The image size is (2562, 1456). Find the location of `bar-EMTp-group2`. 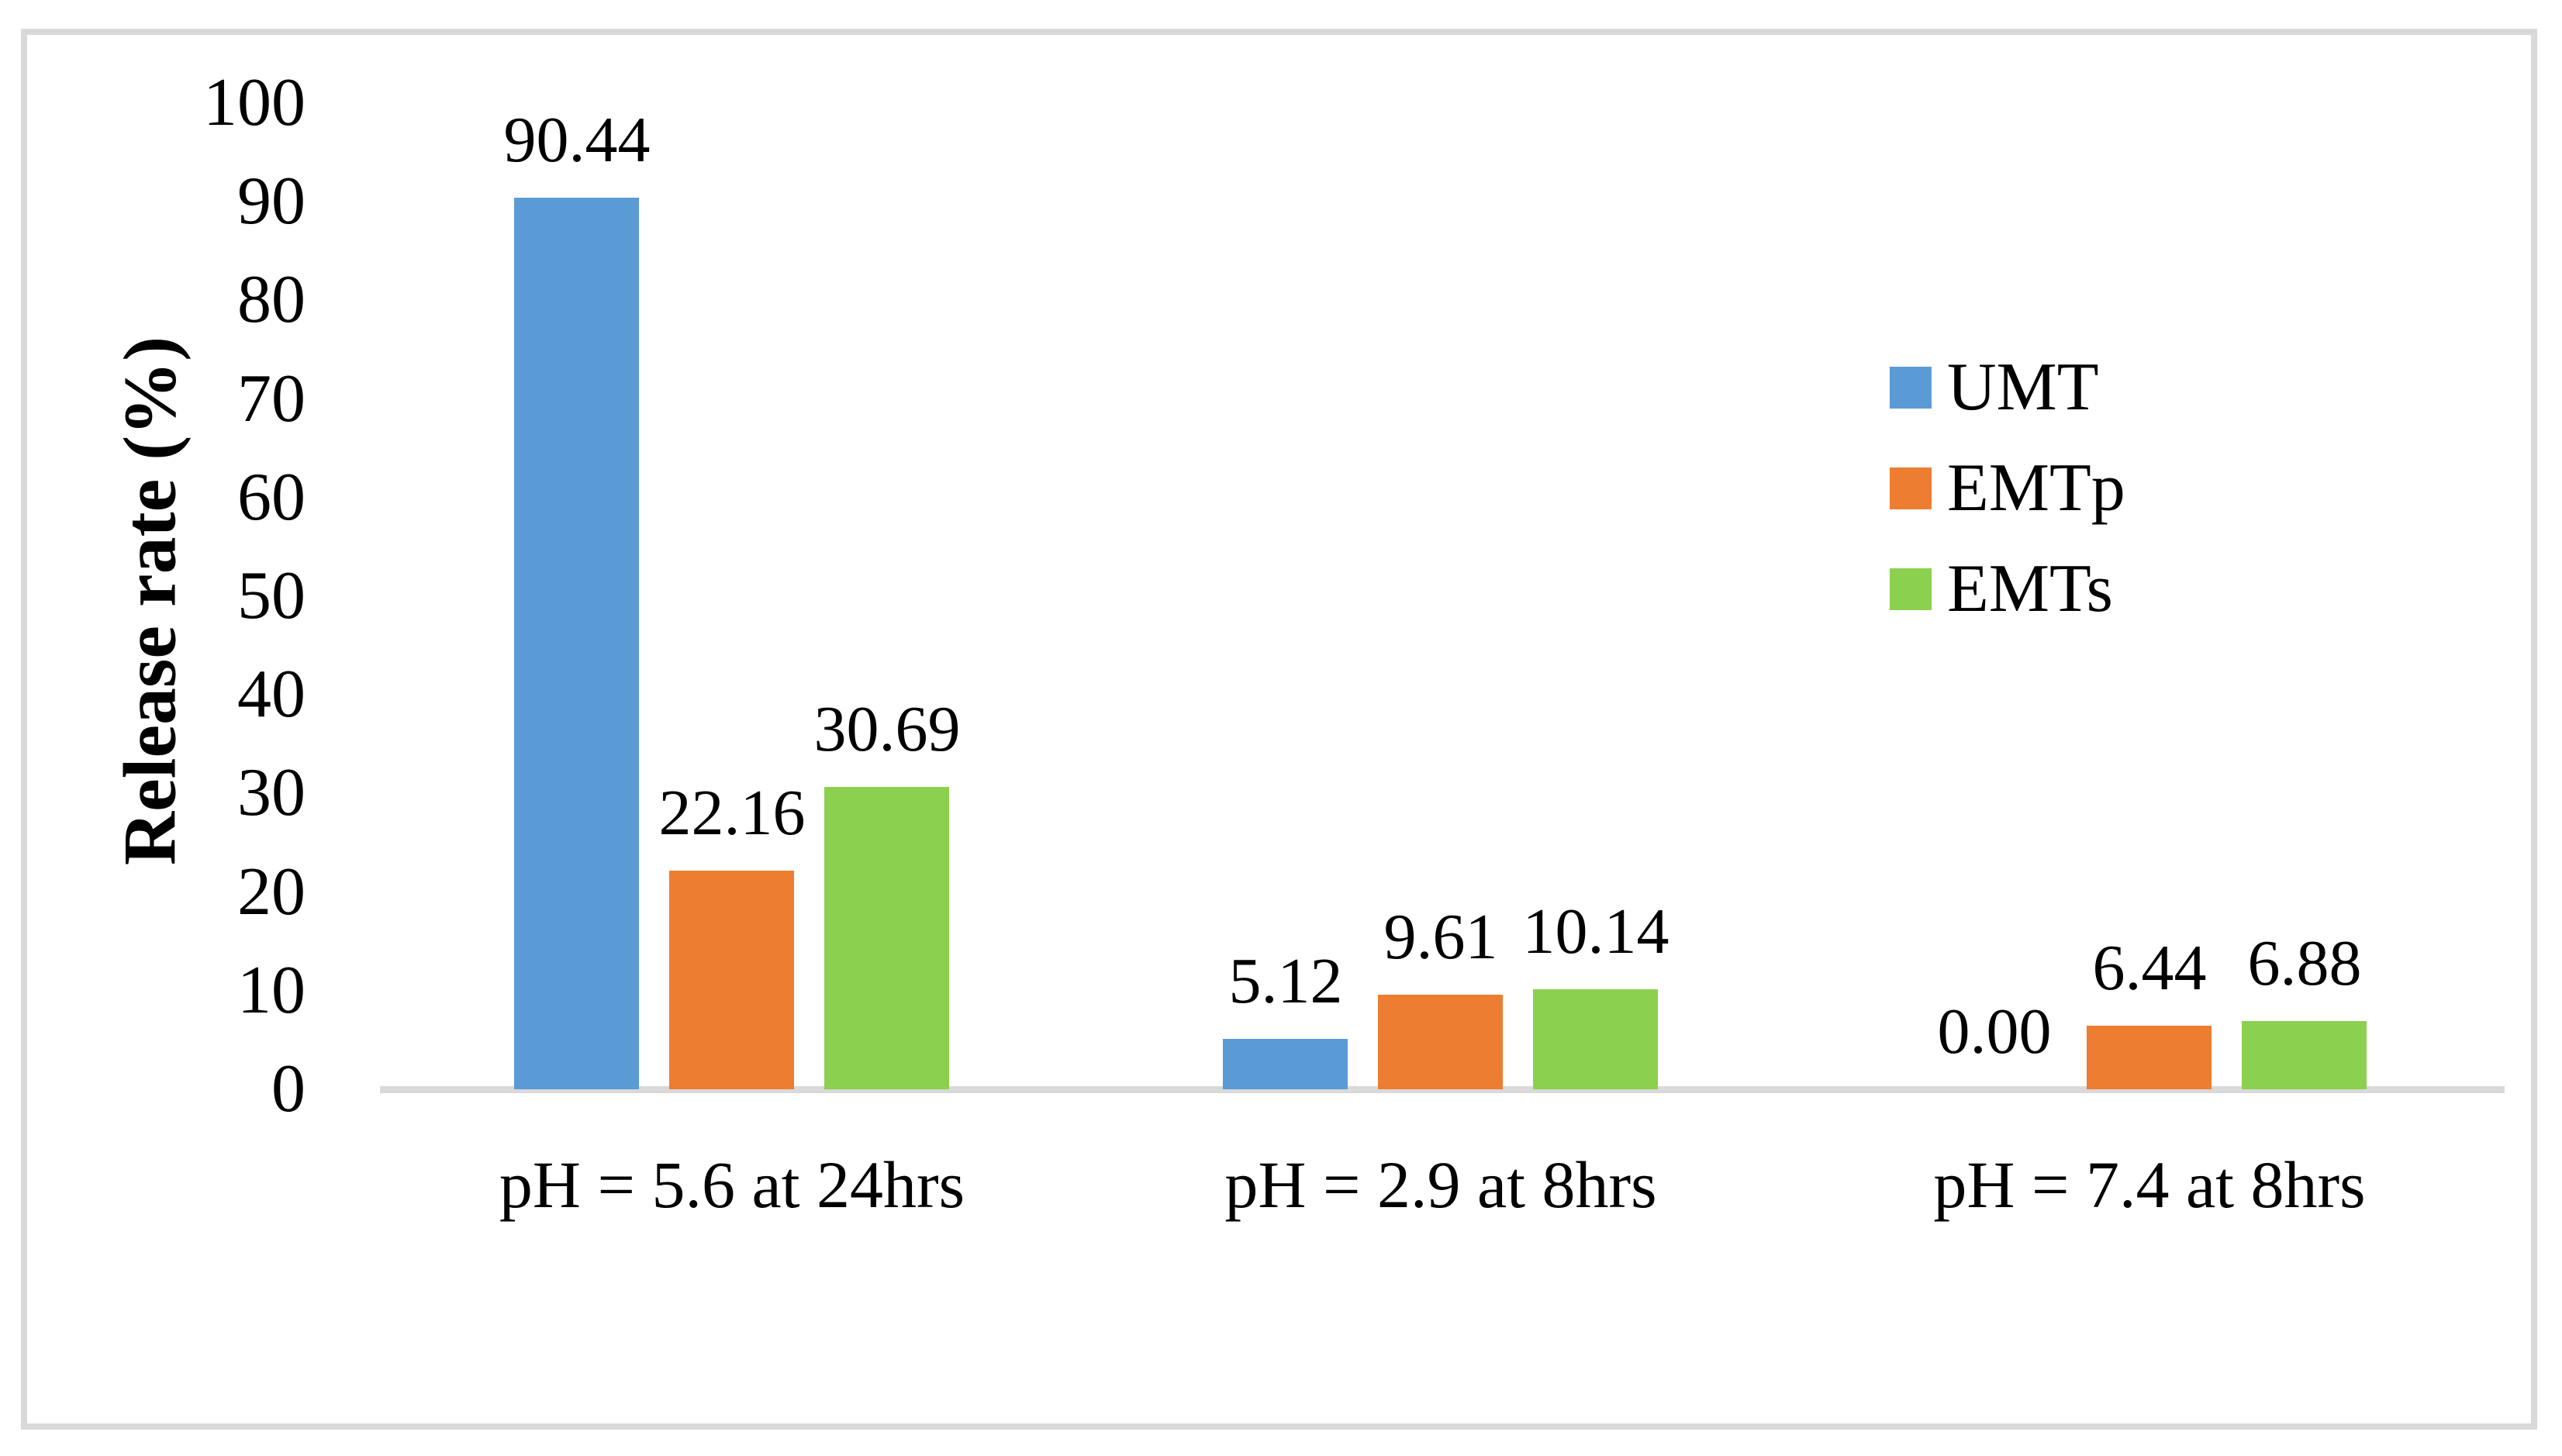

bar-EMTp-group2 is located at coordinates (1441, 1042).